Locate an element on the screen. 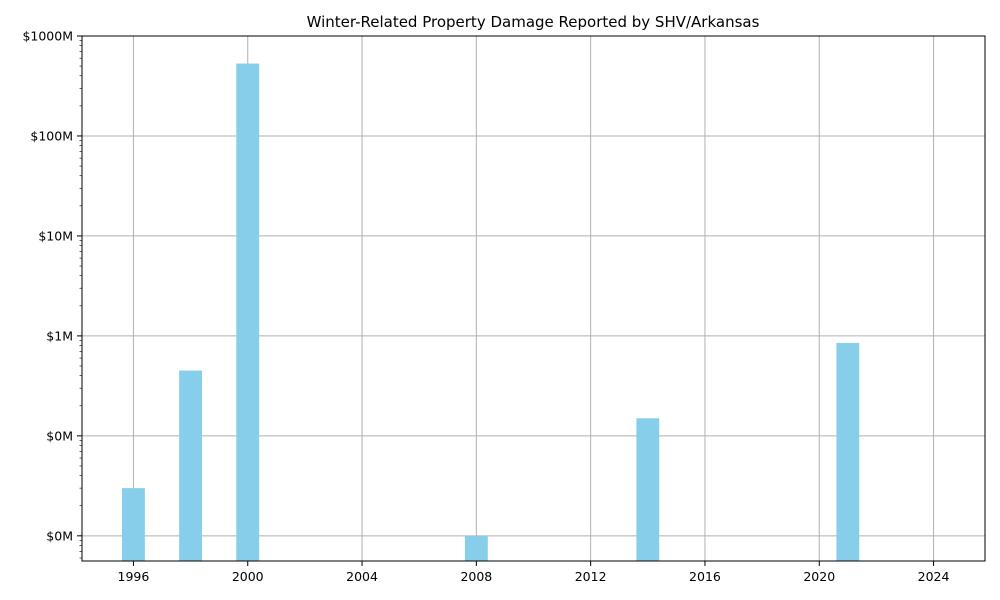  y-tick-label: $1000M is located at coordinates (47, 36).